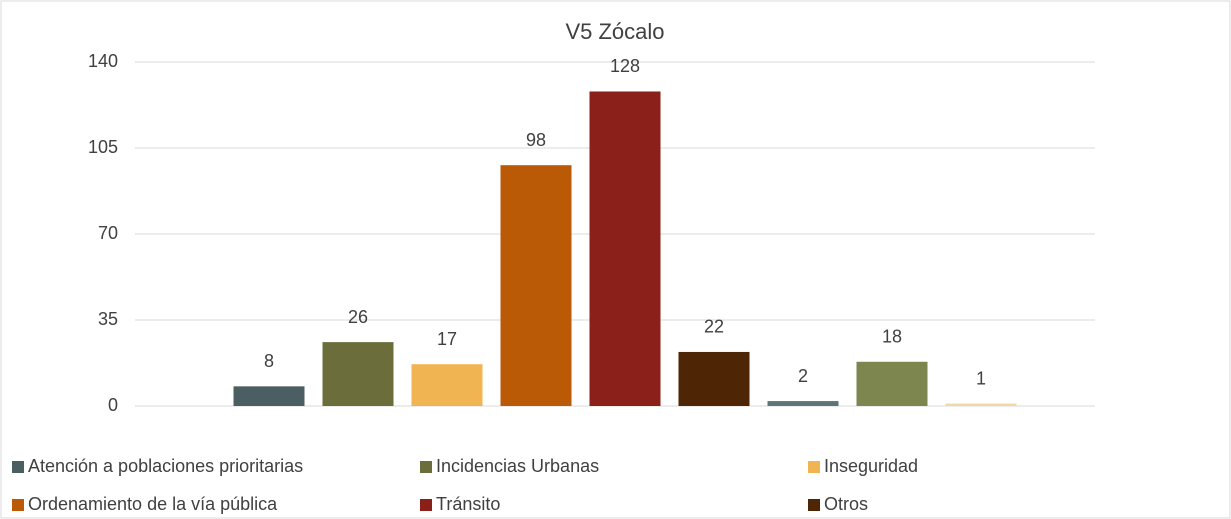  I want to click on legend-label: Atención a poblaciones prioritarias, so click(165, 466).